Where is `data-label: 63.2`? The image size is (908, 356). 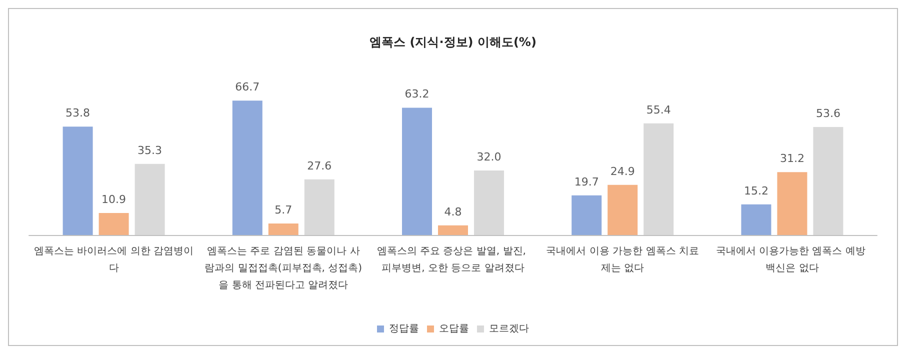 data-label: 63.2 is located at coordinates (417, 94).